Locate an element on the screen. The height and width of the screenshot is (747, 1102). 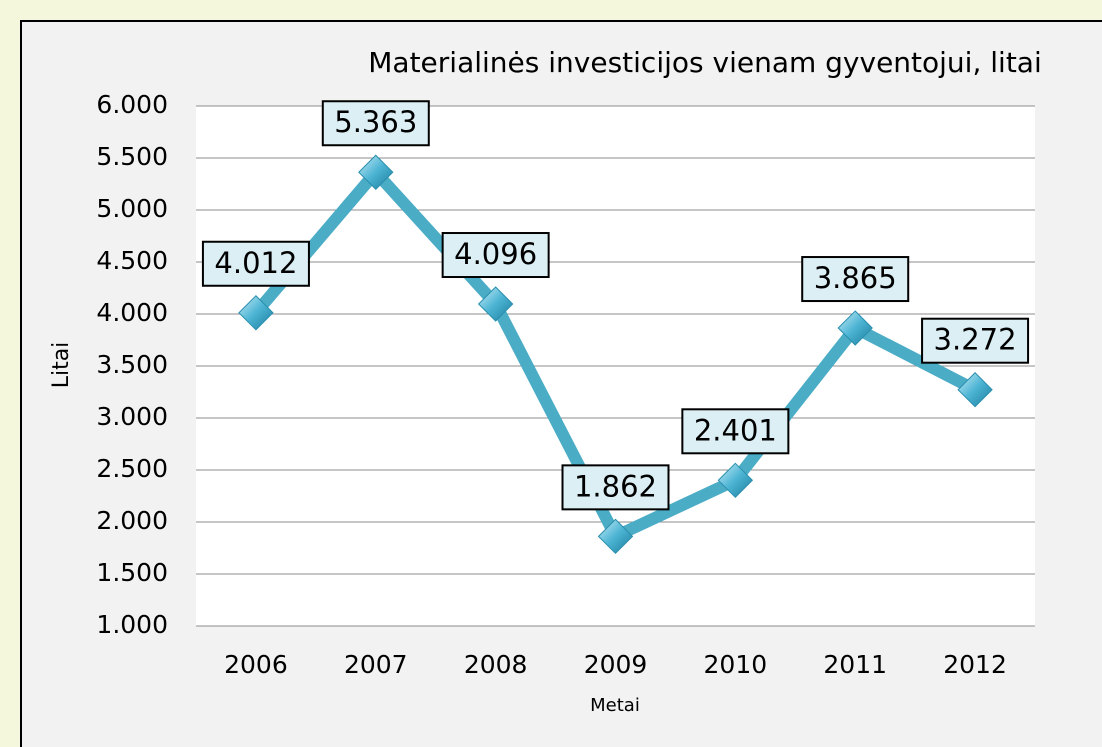
value-label: 3.272 is located at coordinates (975, 340).